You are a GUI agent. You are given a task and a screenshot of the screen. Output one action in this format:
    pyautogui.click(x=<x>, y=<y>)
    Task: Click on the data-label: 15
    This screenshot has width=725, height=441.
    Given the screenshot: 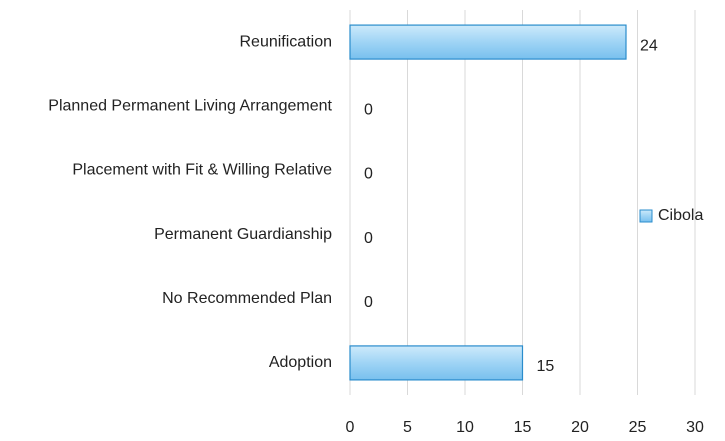 What is the action you would take?
    pyautogui.click(x=546, y=366)
    